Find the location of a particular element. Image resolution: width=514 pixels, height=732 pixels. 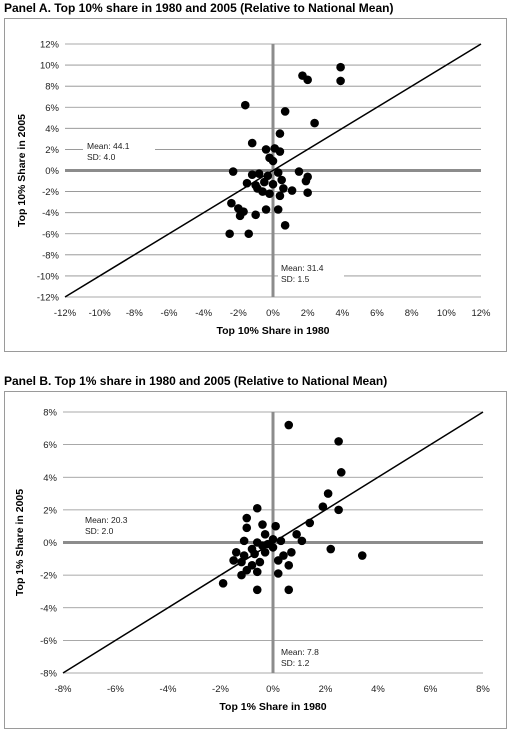

panel-b-y-tick-label: 6% is located at coordinates (50, 445).